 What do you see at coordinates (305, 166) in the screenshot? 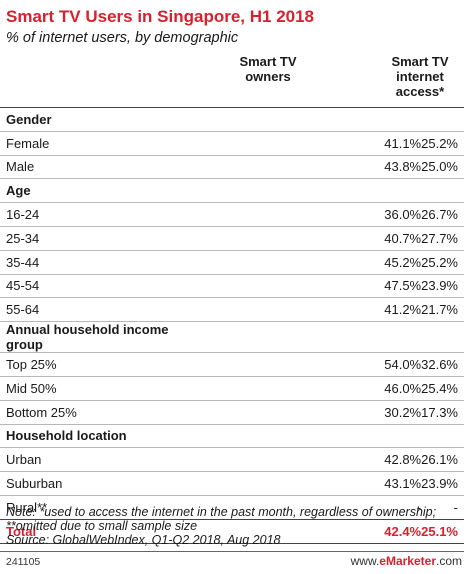
I see `owners-value: 43.8%` at bounding box center [305, 166].